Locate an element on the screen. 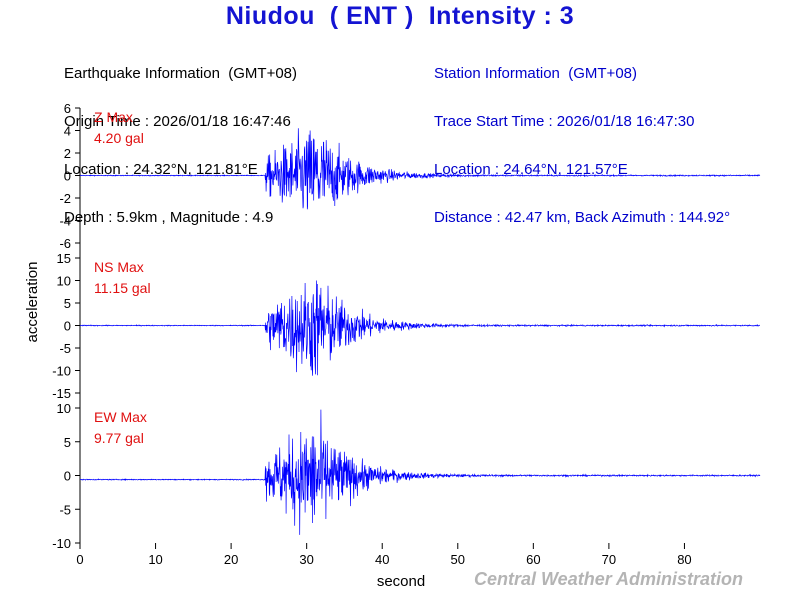  y-tick-label-ew: -5 is located at coordinates (65, 509).